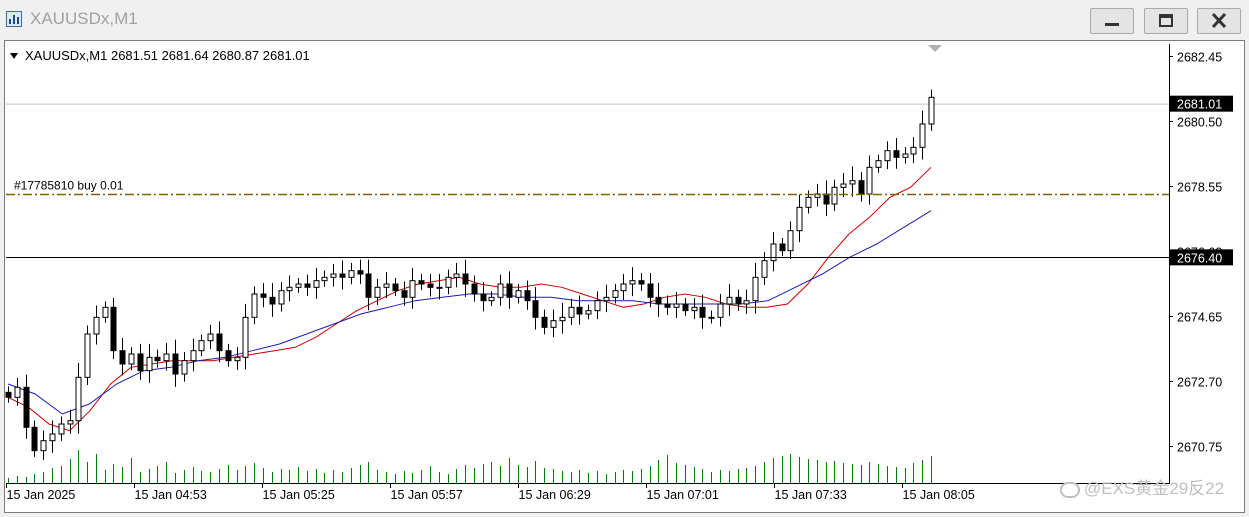  I want to click on current-price-label-bg, so click(1201, 103).